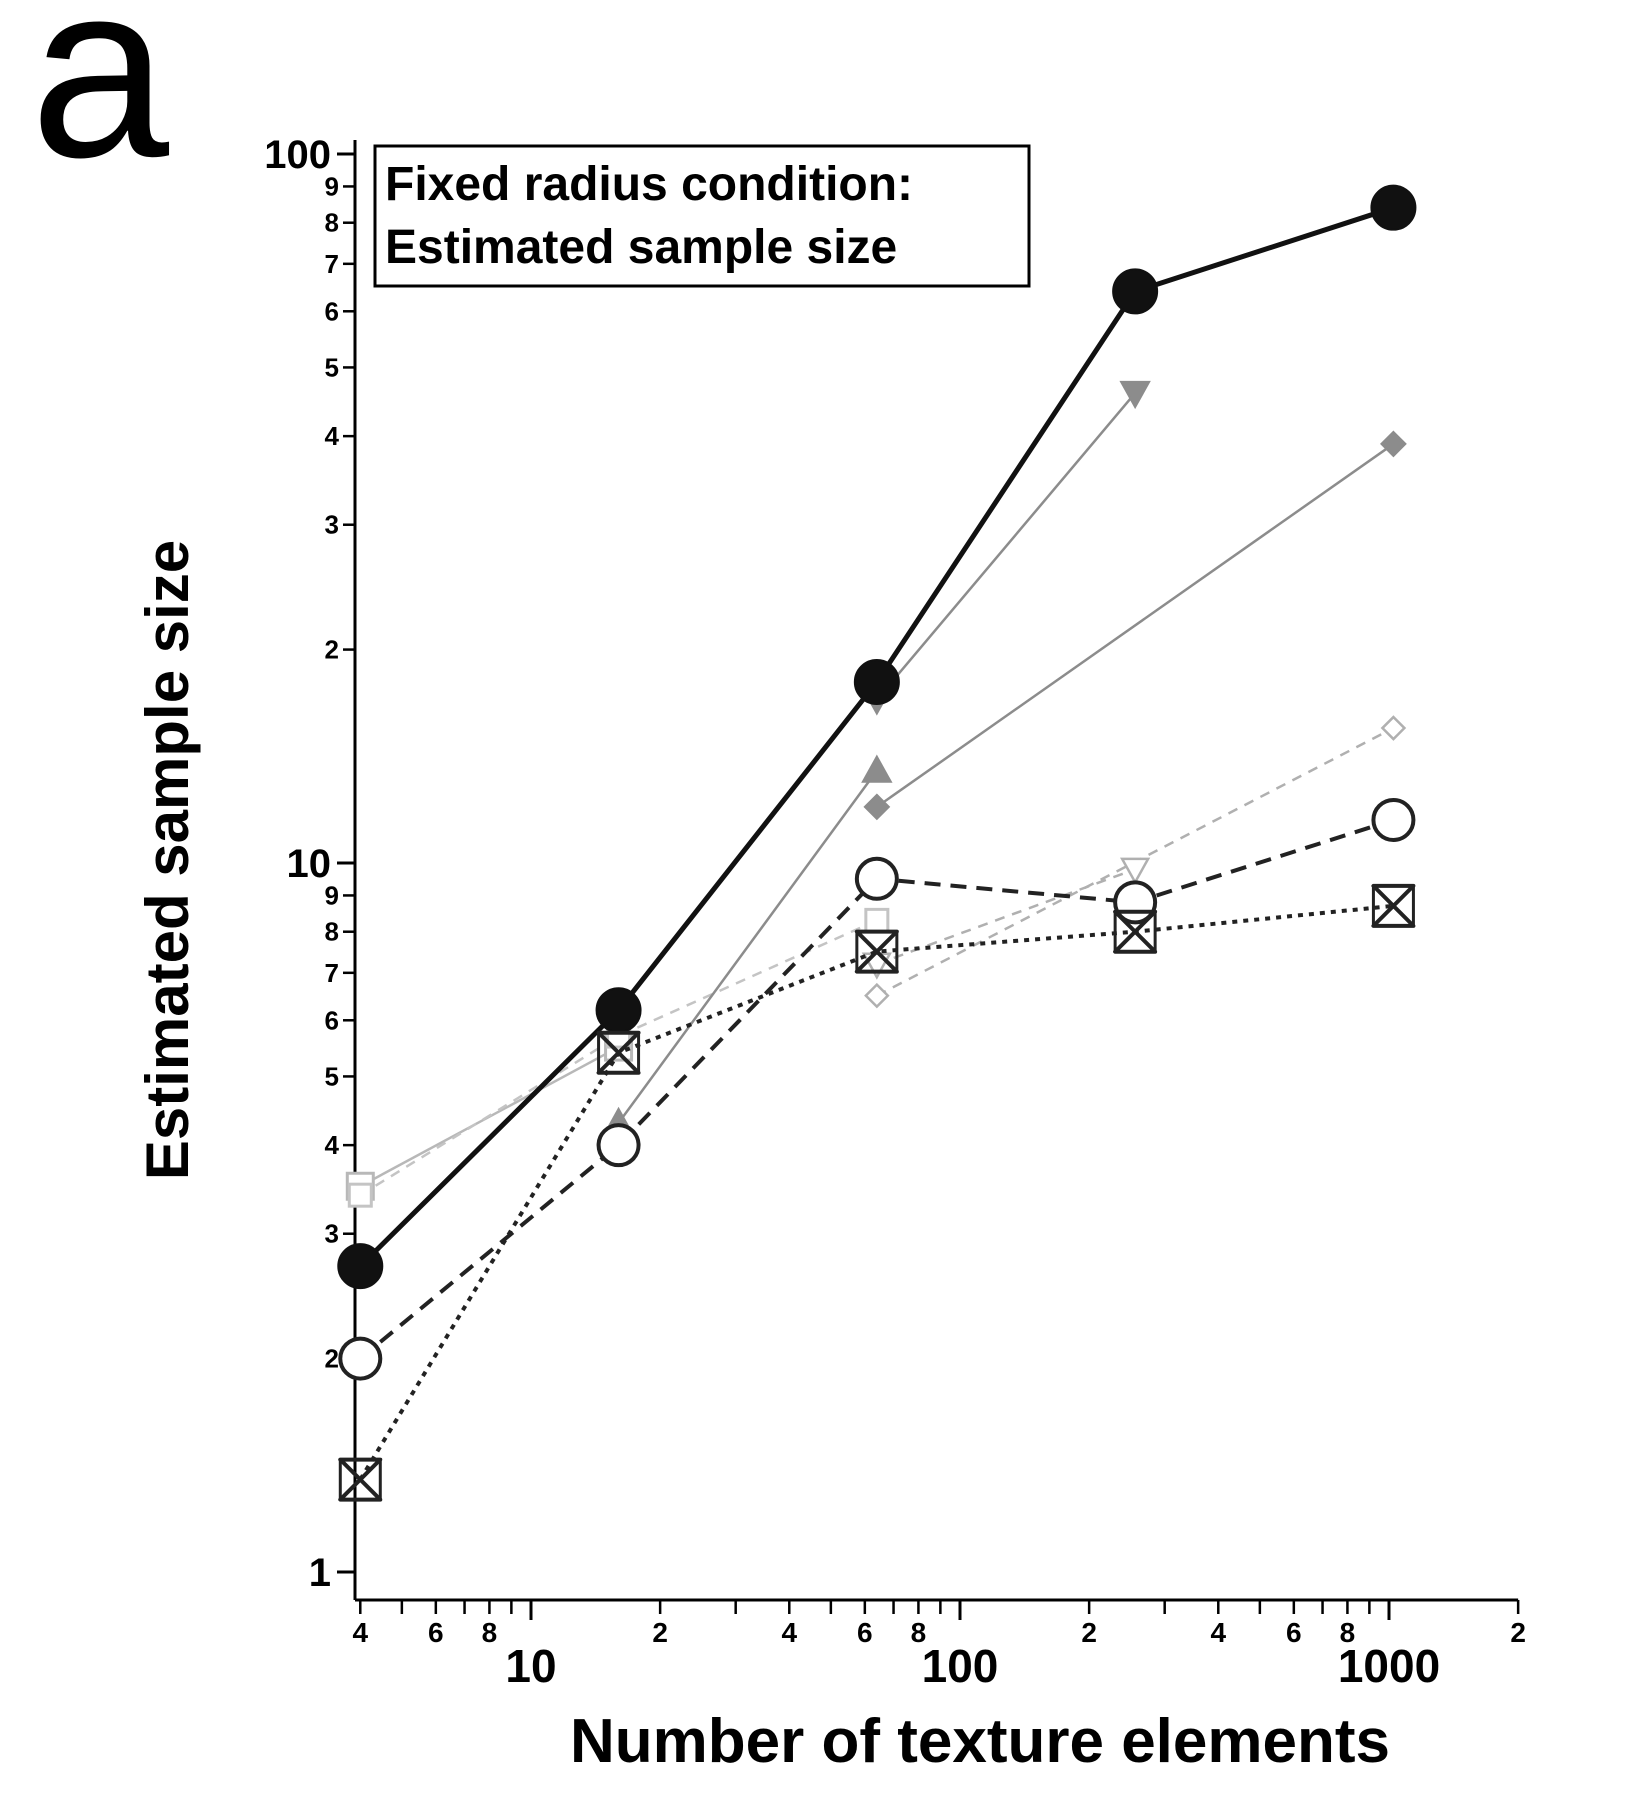  Describe the element at coordinates (877, 768) in the screenshot. I see `triangle-up-filled-marker` at that location.